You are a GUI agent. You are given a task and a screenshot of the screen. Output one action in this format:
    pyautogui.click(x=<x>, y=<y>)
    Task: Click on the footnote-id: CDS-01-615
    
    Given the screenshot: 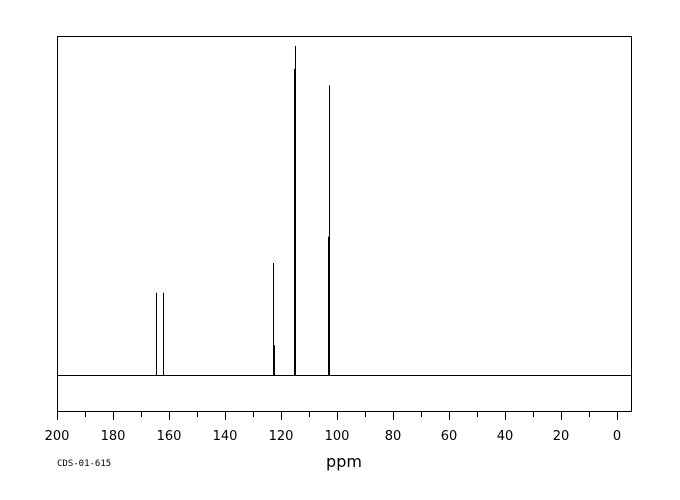 What is the action you would take?
    pyautogui.click(x=84, y=464)
    